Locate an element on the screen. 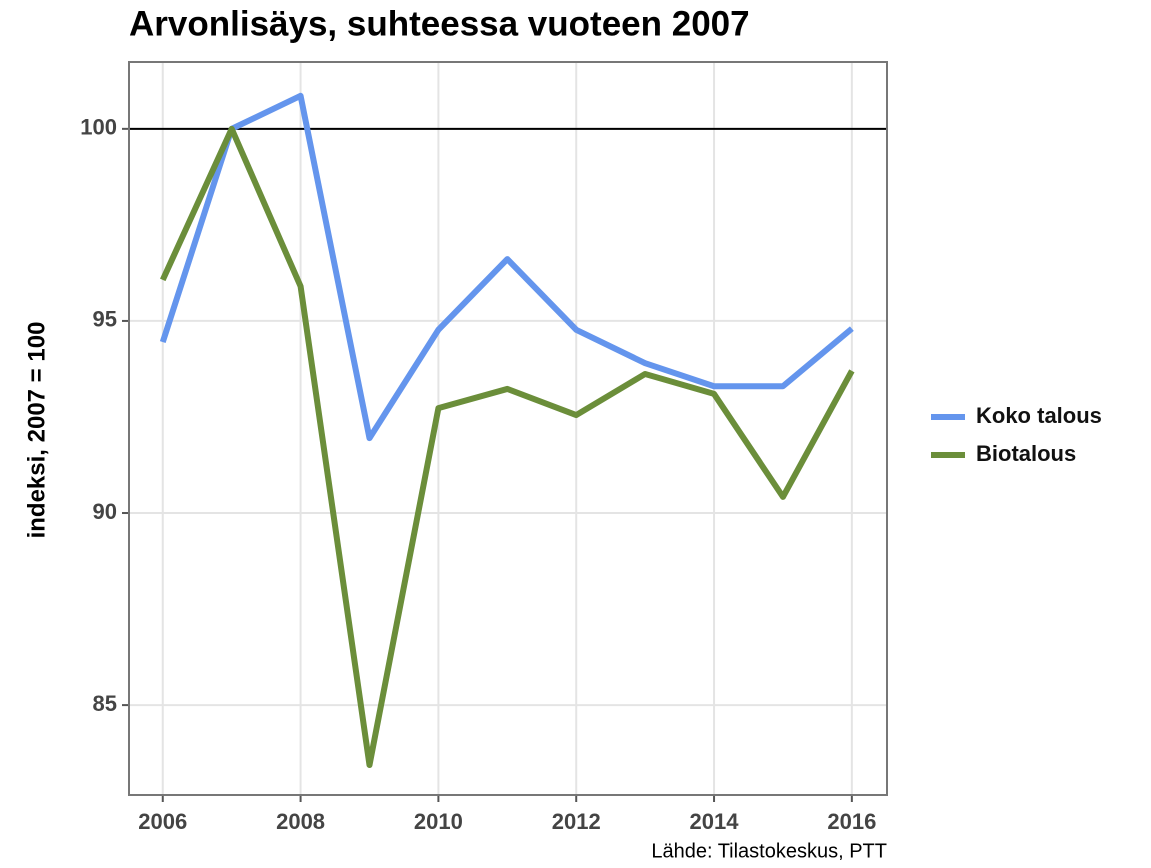 The image size is (1151, 868). x-tick-label: 2012 is located at coordinates (576, 821).